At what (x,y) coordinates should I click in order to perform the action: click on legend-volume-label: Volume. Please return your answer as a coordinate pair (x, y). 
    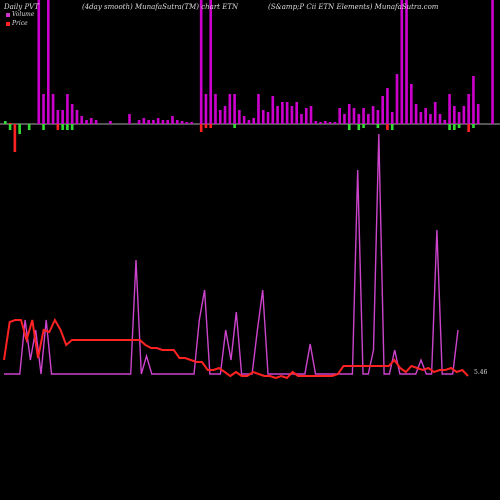
    Looking at the image, I should click on (23, 14).